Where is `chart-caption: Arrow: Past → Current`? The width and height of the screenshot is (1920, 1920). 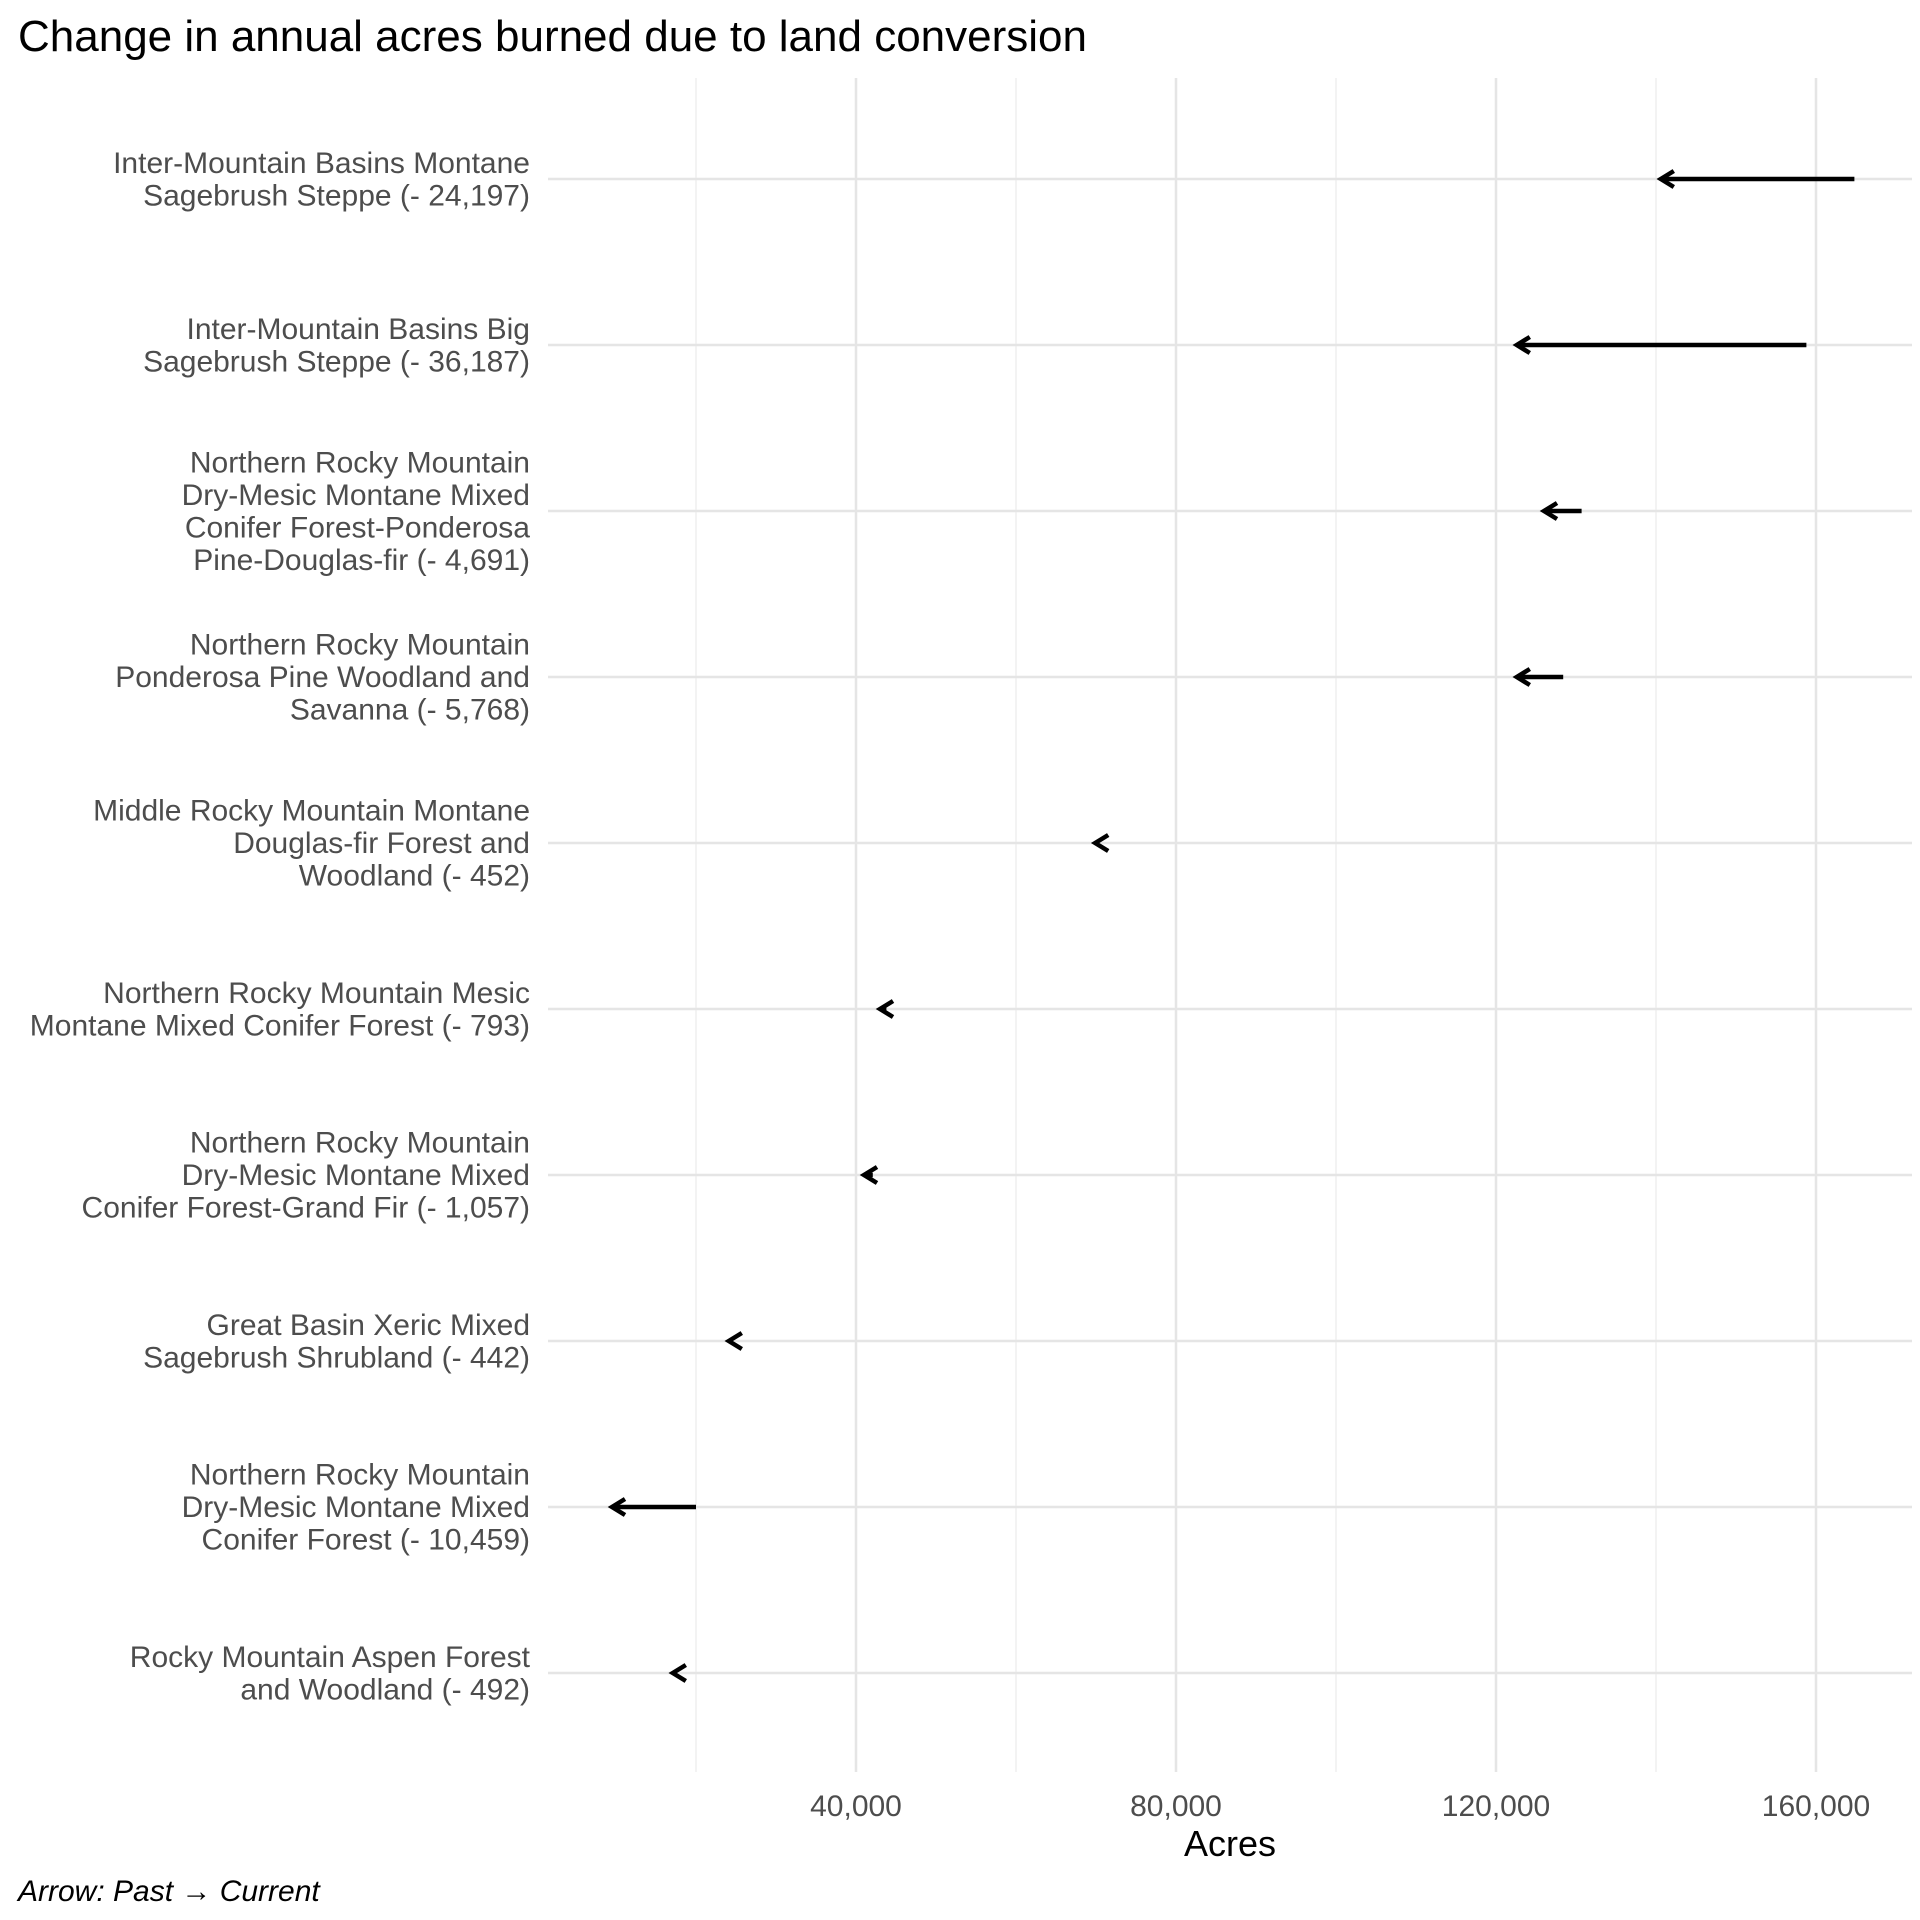 chart-caption: Arrow: Past → Current is located at coordinates (169, 1891).